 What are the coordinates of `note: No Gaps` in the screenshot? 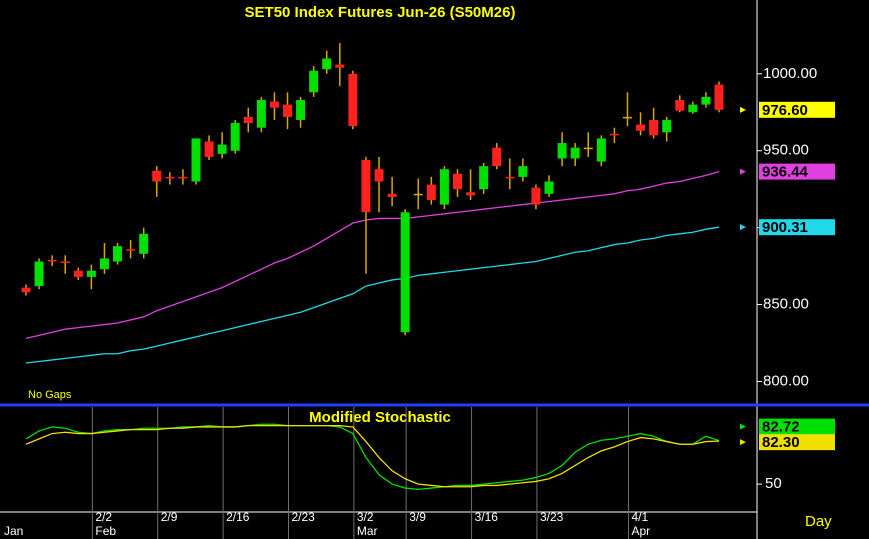 It's located at (50, 395).